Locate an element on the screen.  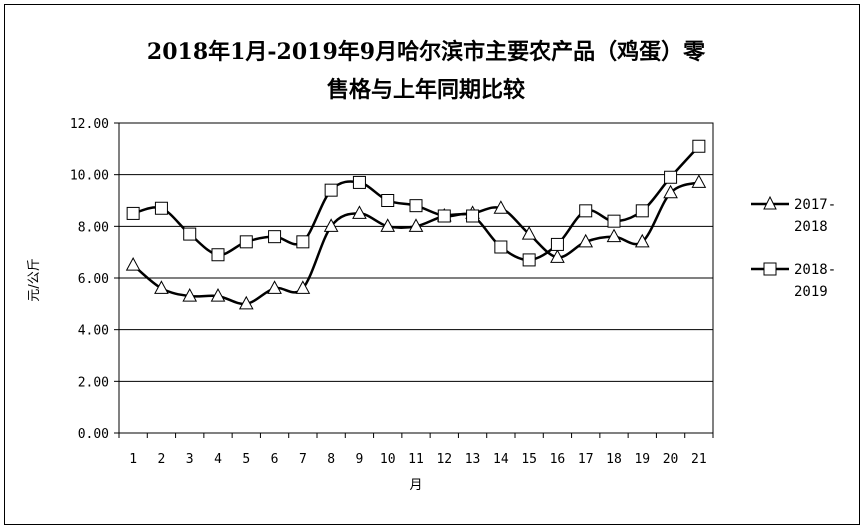
y-tick-label: 2.00 is located at coordinates (93, 382).